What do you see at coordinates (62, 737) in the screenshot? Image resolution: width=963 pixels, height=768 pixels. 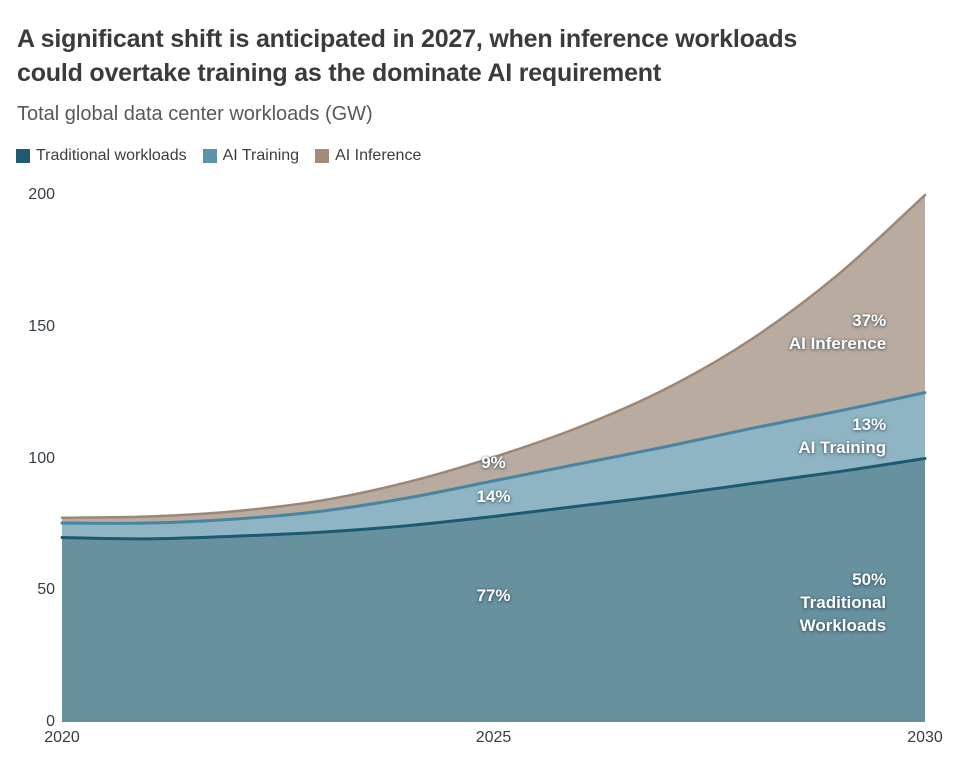 I see `x-tick-label-2020: 2020` at bounding box center [62, 737].